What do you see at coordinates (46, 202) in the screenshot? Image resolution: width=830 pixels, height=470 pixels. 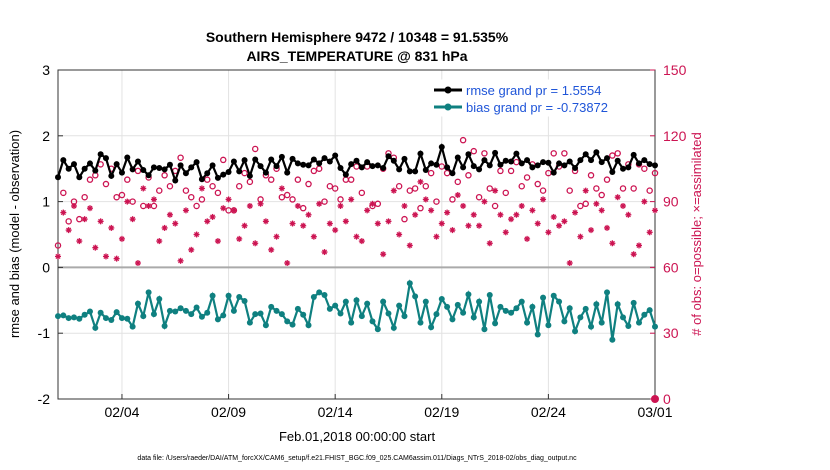 I see `y-tick-label: 1` at bounding box center [46, 202].